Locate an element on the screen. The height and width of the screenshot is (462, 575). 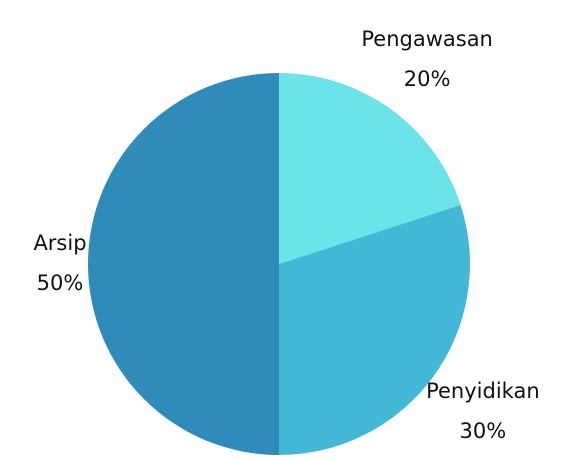
slice-value-label: 50% is located at coordinates (60, 283).